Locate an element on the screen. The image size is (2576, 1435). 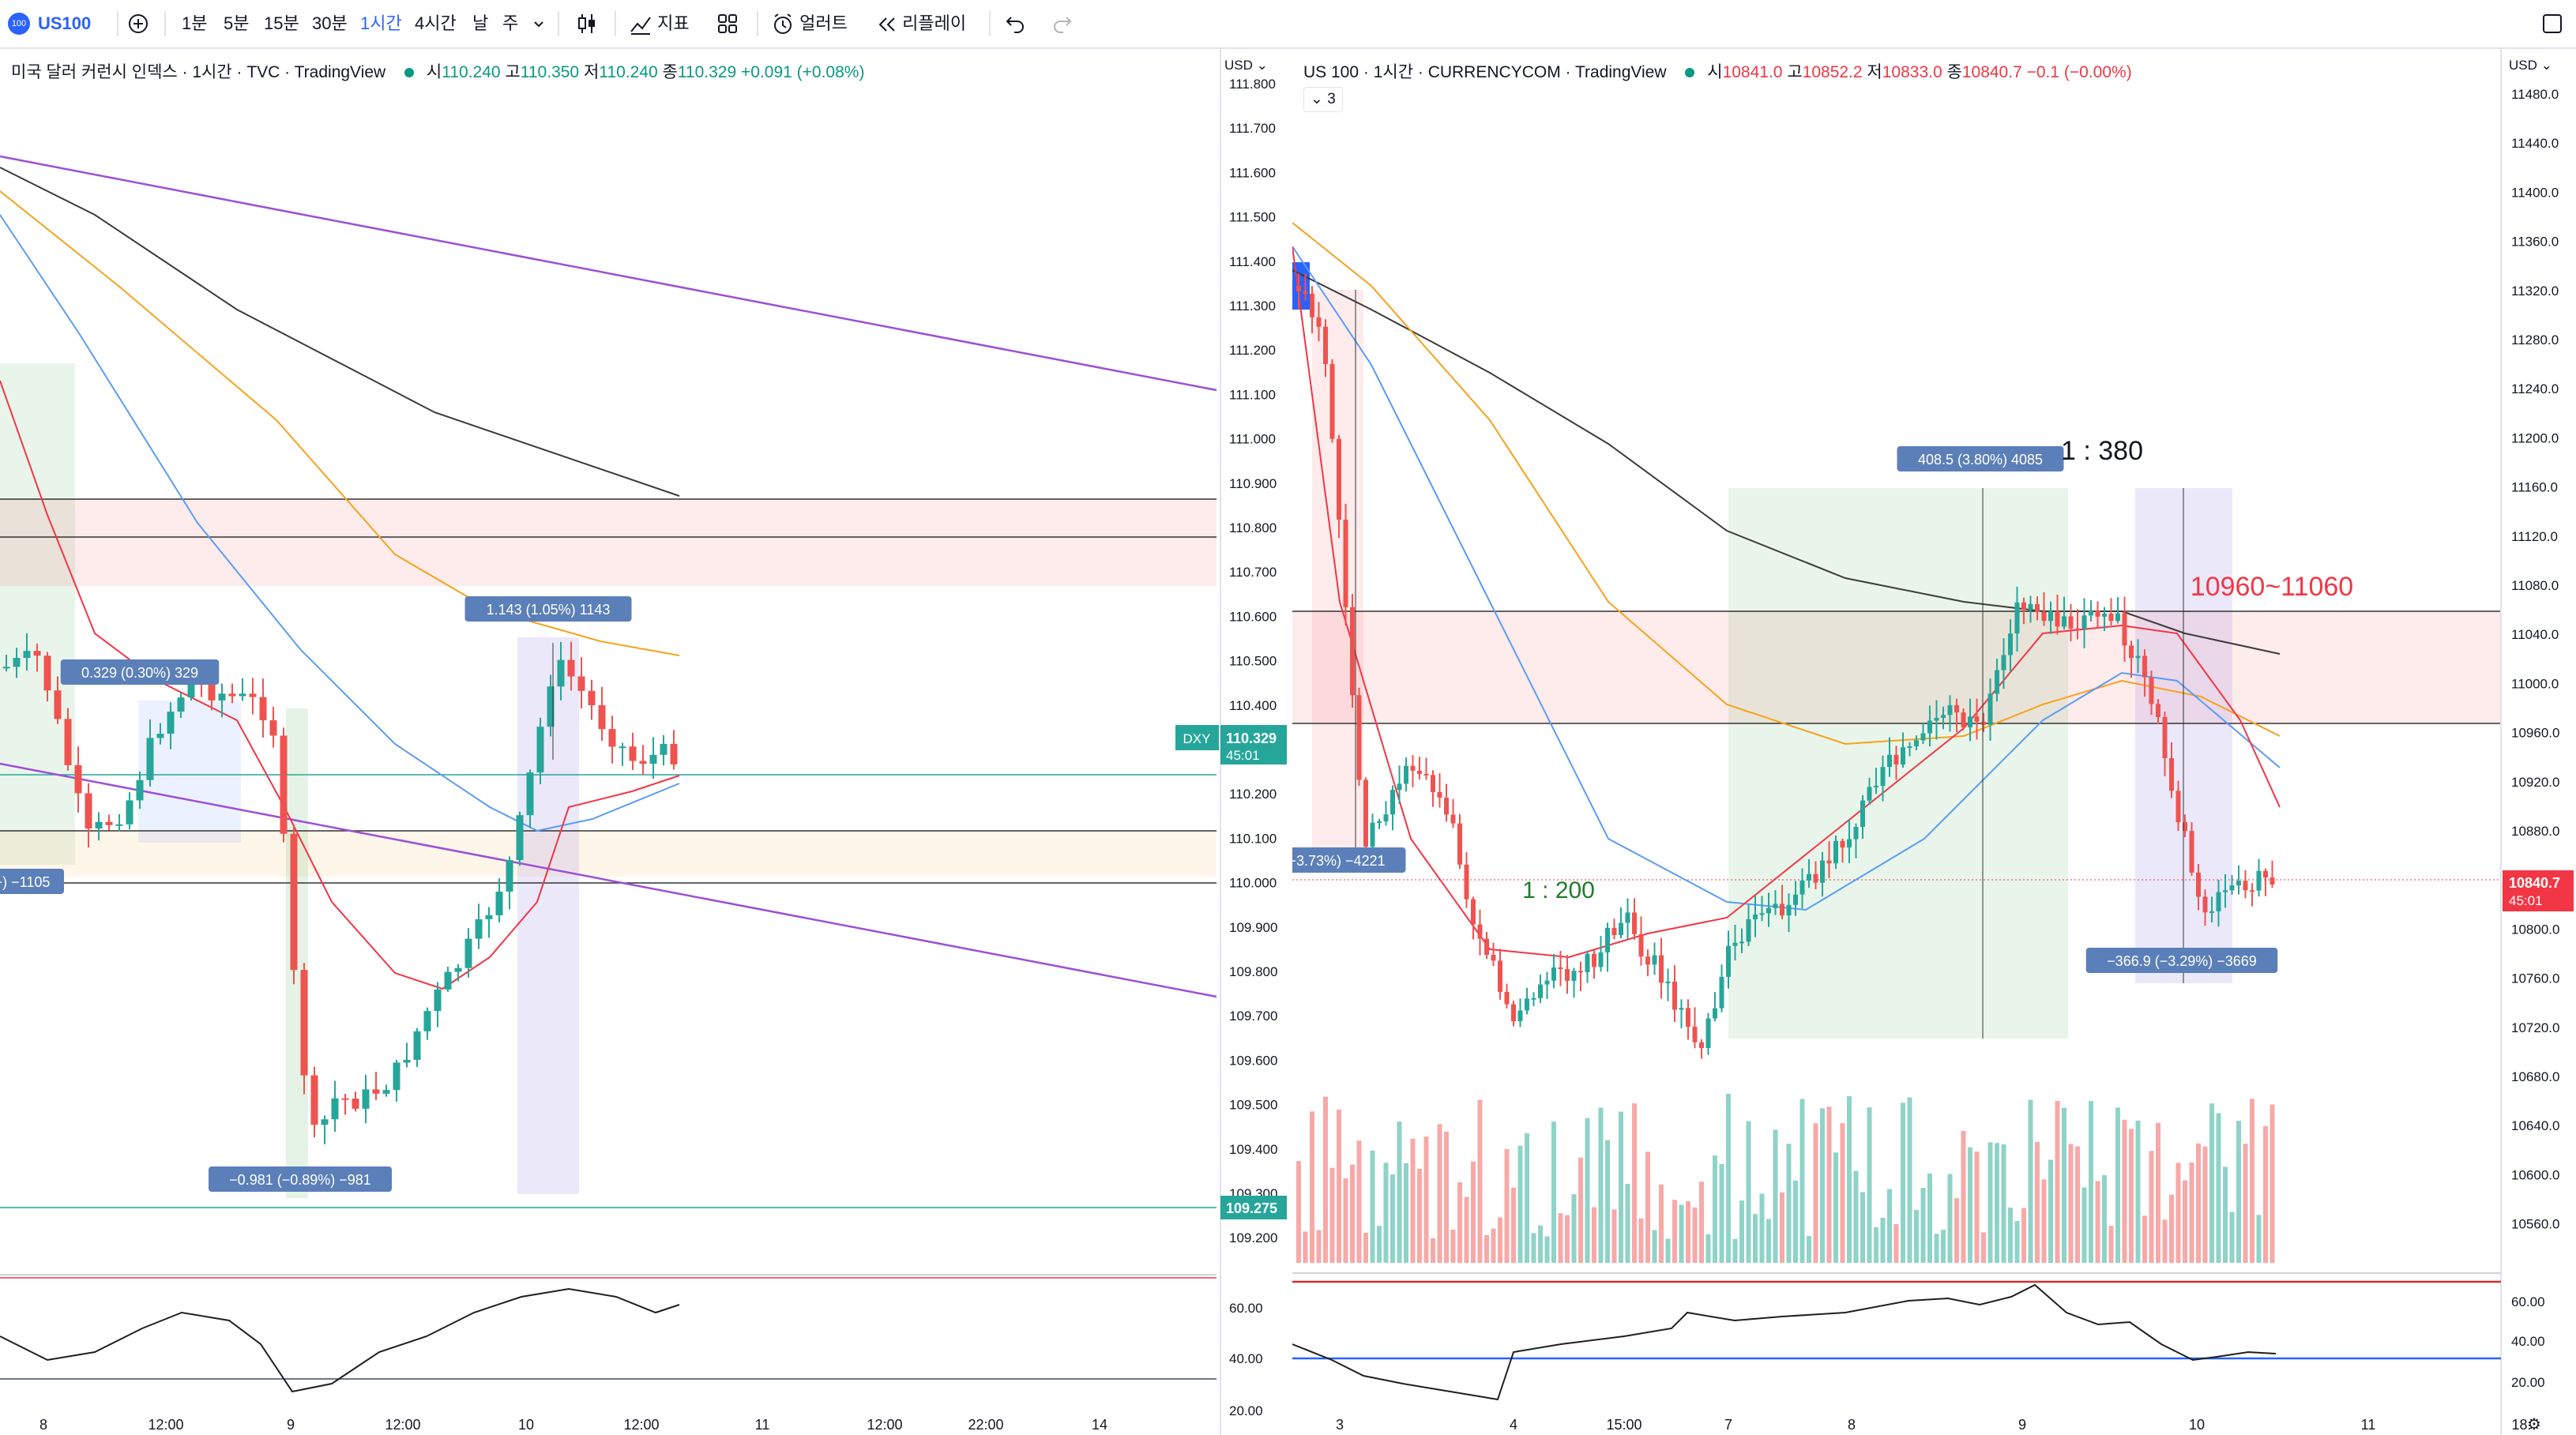
measure-label: 0.329 (0.30%) 329 is located at coordinates (140, 673).